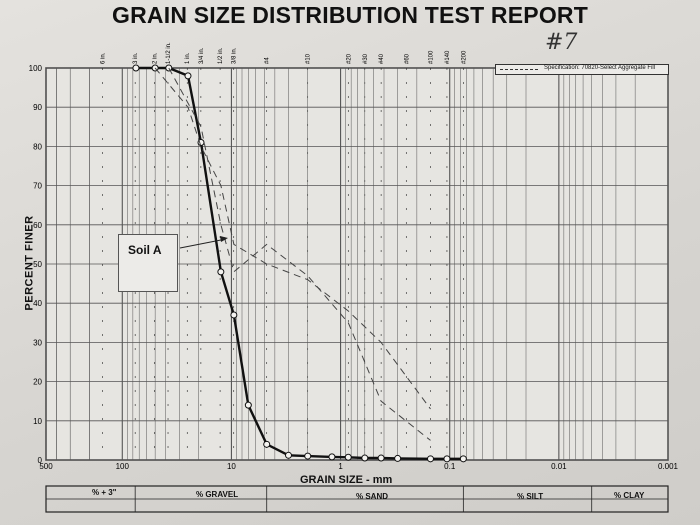 The height and width of the screenshot is (525, 700). What do you see at coordinates (37, 225) in the screenshot?
I see `y-tick-label: 60` at bounding box center [37, 225].